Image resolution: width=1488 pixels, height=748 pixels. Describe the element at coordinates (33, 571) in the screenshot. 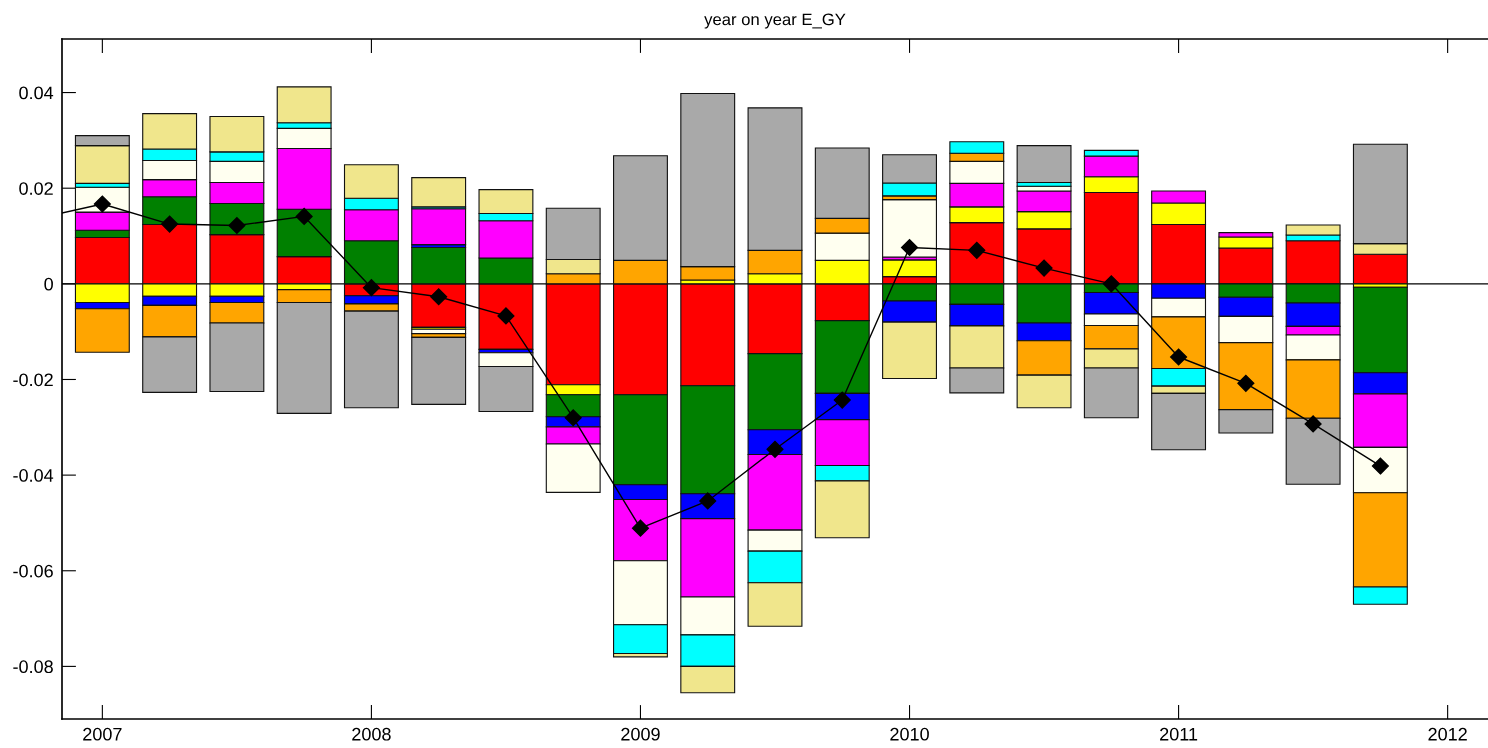

I see `y-tick-label: -0.06` at that location.